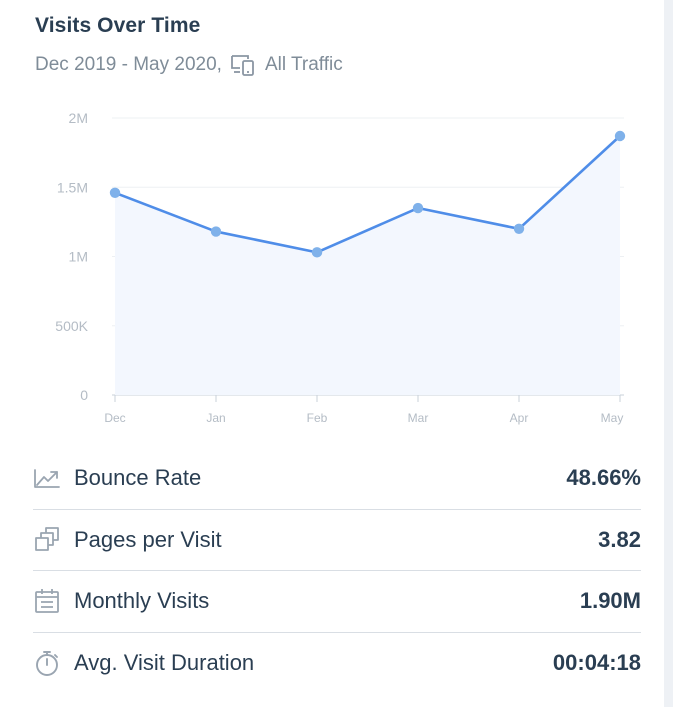  What do you see at coordinates (128, 64) in the screenshot?
I see `date-range: Dec 2019 - May 2020,` at bounding box center [128, 64].